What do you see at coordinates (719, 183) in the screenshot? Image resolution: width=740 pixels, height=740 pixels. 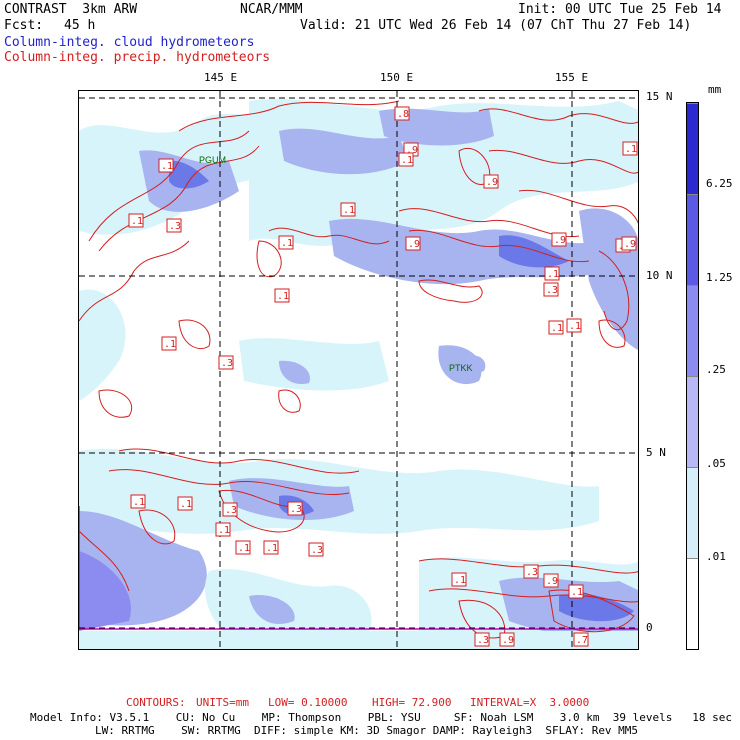 I see `colorbar-tick-6-25: 6.25` at bounding box center [719, 183].